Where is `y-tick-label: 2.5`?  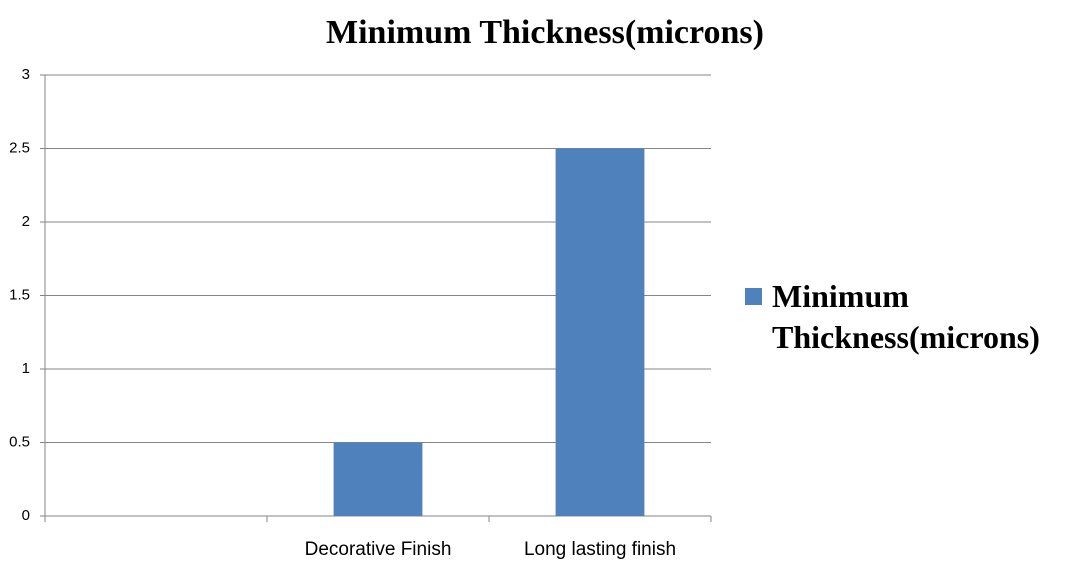 y-tick-label: 2.5 is located at coordinates (19, 147).